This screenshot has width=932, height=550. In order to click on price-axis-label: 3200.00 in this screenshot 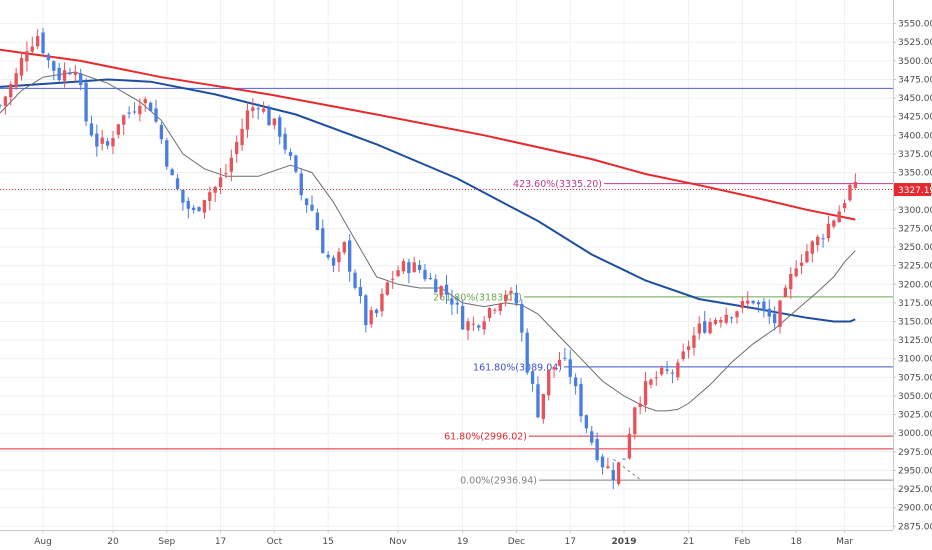, I will do `click(915, 285)`.